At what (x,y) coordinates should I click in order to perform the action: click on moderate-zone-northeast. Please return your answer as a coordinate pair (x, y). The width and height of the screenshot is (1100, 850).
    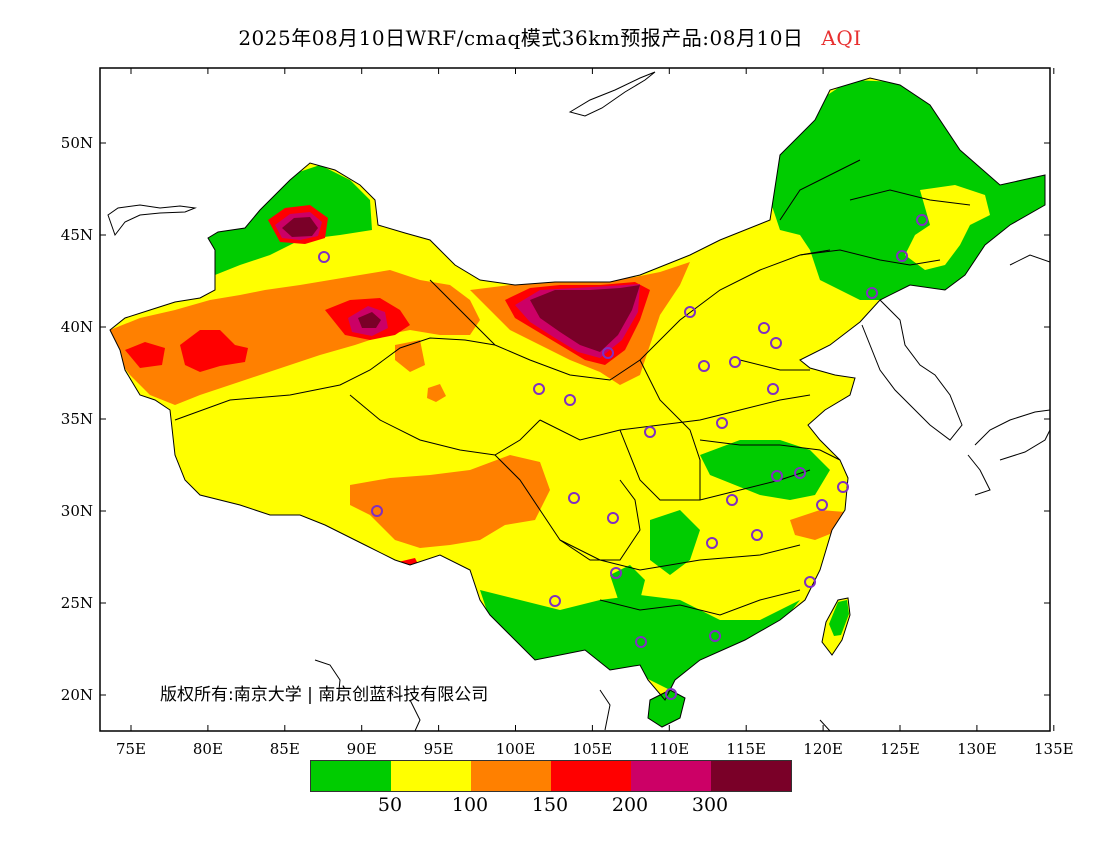
    Looking at the image, I should click on (947, 227).